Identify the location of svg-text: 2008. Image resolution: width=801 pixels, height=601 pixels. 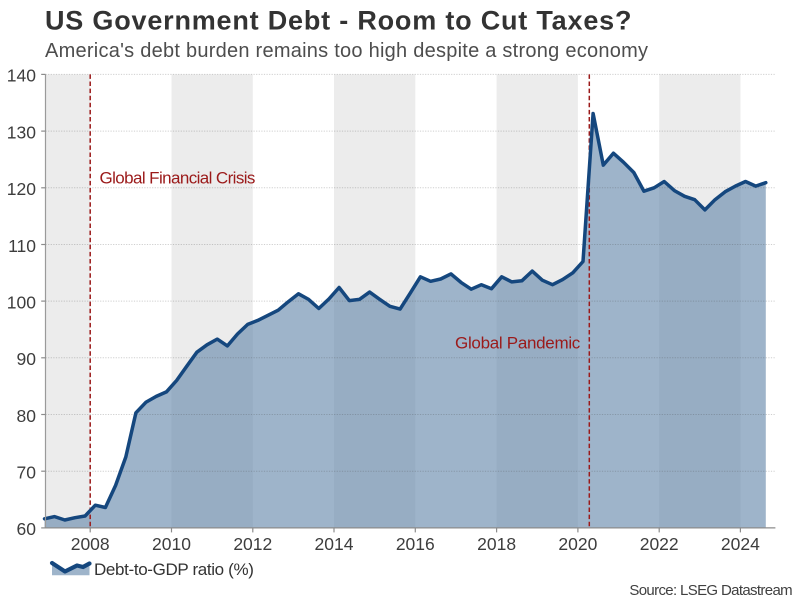
(90, 544).